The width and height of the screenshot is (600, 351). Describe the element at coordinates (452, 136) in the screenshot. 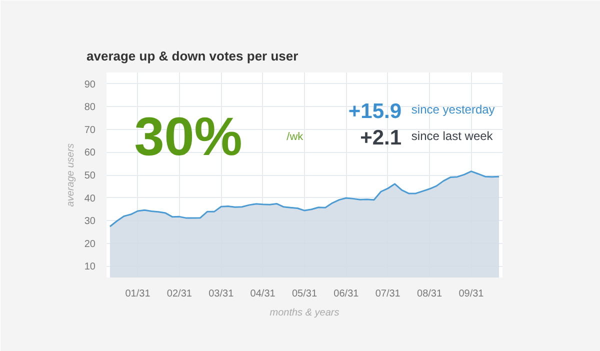

I see `annotation: since last week` at that location.